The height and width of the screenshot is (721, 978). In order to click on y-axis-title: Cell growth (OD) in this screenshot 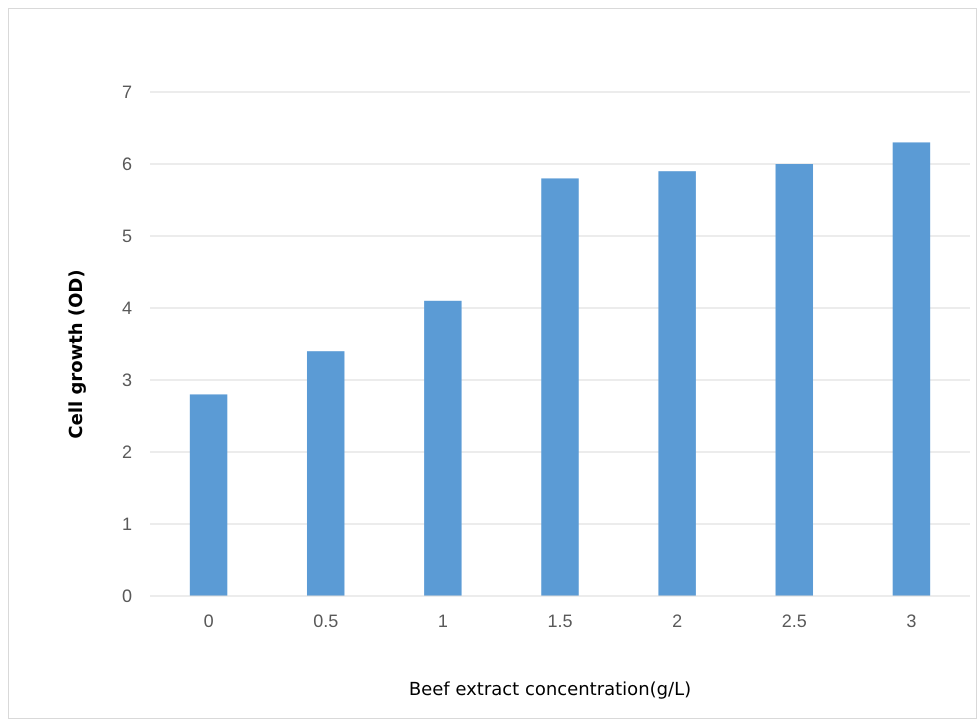, I will do `click(76, 354)`.